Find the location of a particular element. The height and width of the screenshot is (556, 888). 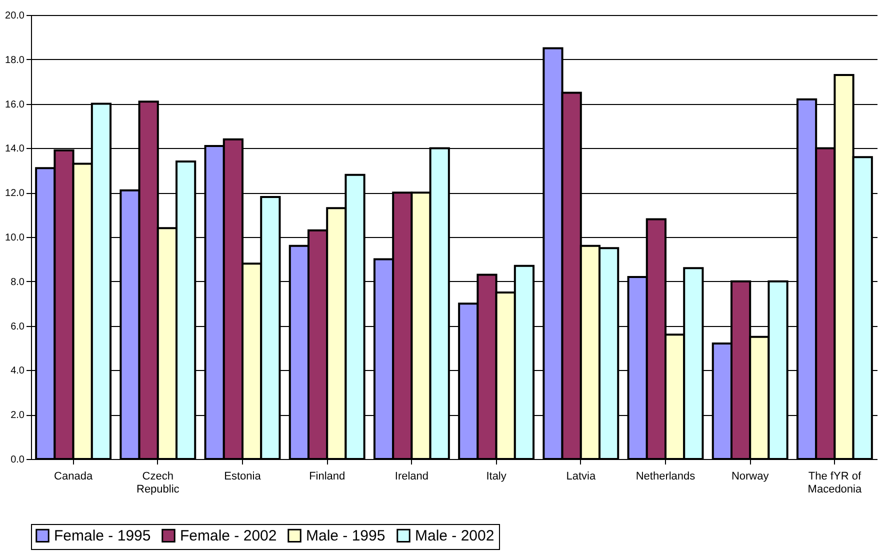

y-tick-label: 4.0 is located at coordinates (17, 371).